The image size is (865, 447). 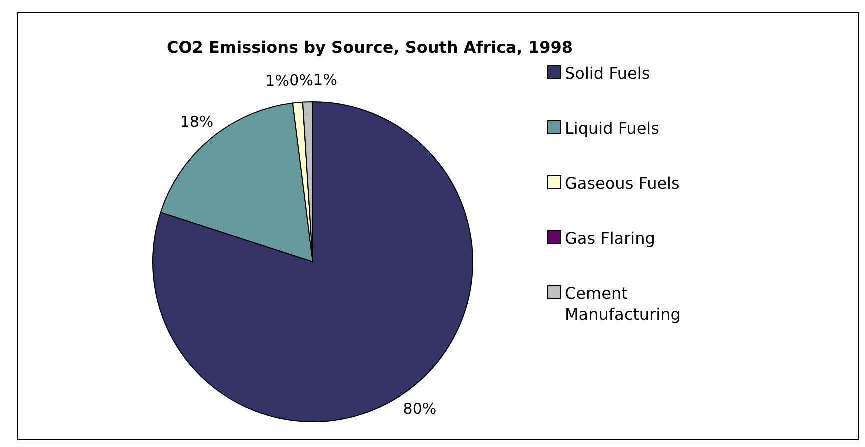 I want to click on text: 0%, so click(x=302, y=80).